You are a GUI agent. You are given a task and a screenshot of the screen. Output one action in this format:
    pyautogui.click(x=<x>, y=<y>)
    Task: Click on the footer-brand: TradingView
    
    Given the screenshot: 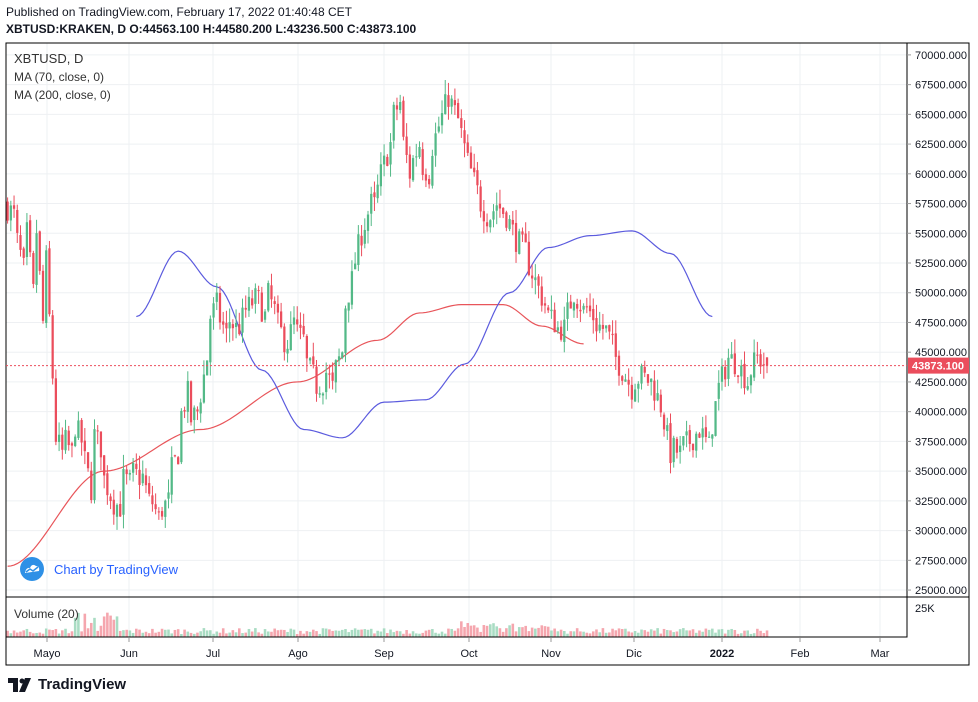 What is the action you would take?
    pyautogui.click(x=67, y=684)
    